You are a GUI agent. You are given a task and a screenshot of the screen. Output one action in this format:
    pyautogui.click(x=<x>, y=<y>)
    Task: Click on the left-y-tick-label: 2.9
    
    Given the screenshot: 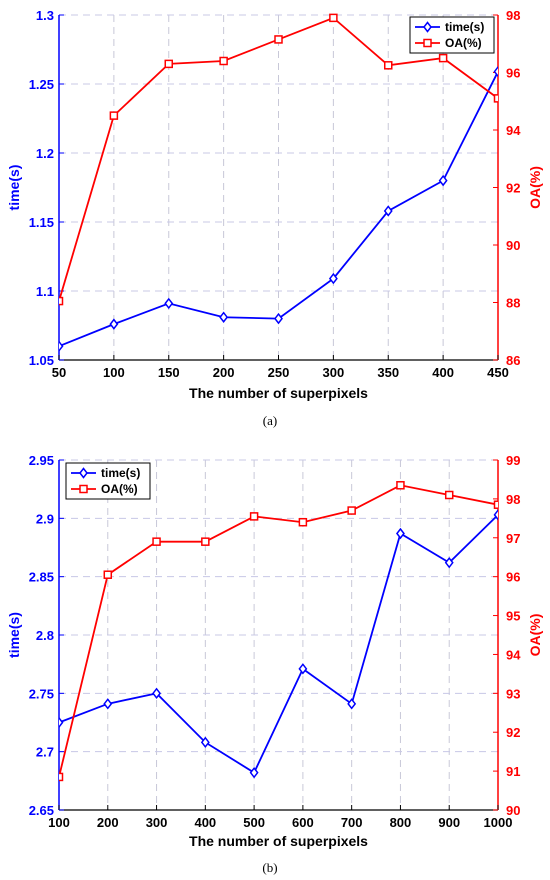 What is the action you would take?
    pyautogui.click(x=45, y=518)
    